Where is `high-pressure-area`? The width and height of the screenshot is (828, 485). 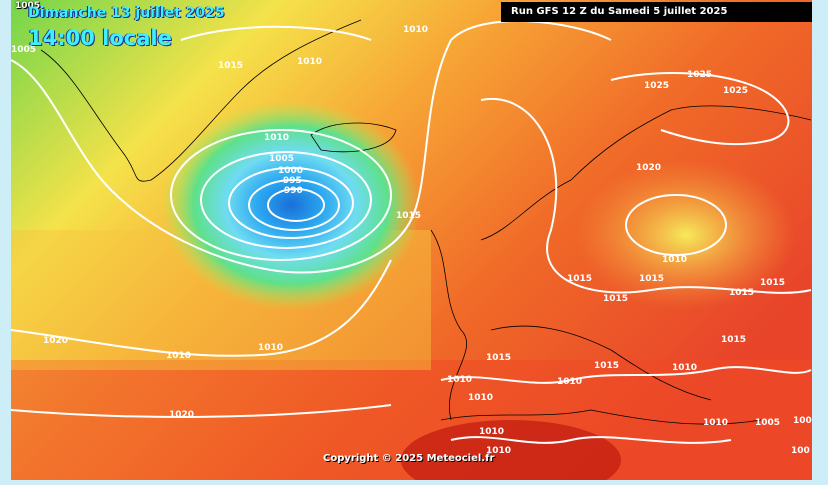
high-pressure-area is located at coordinates (686, 235).